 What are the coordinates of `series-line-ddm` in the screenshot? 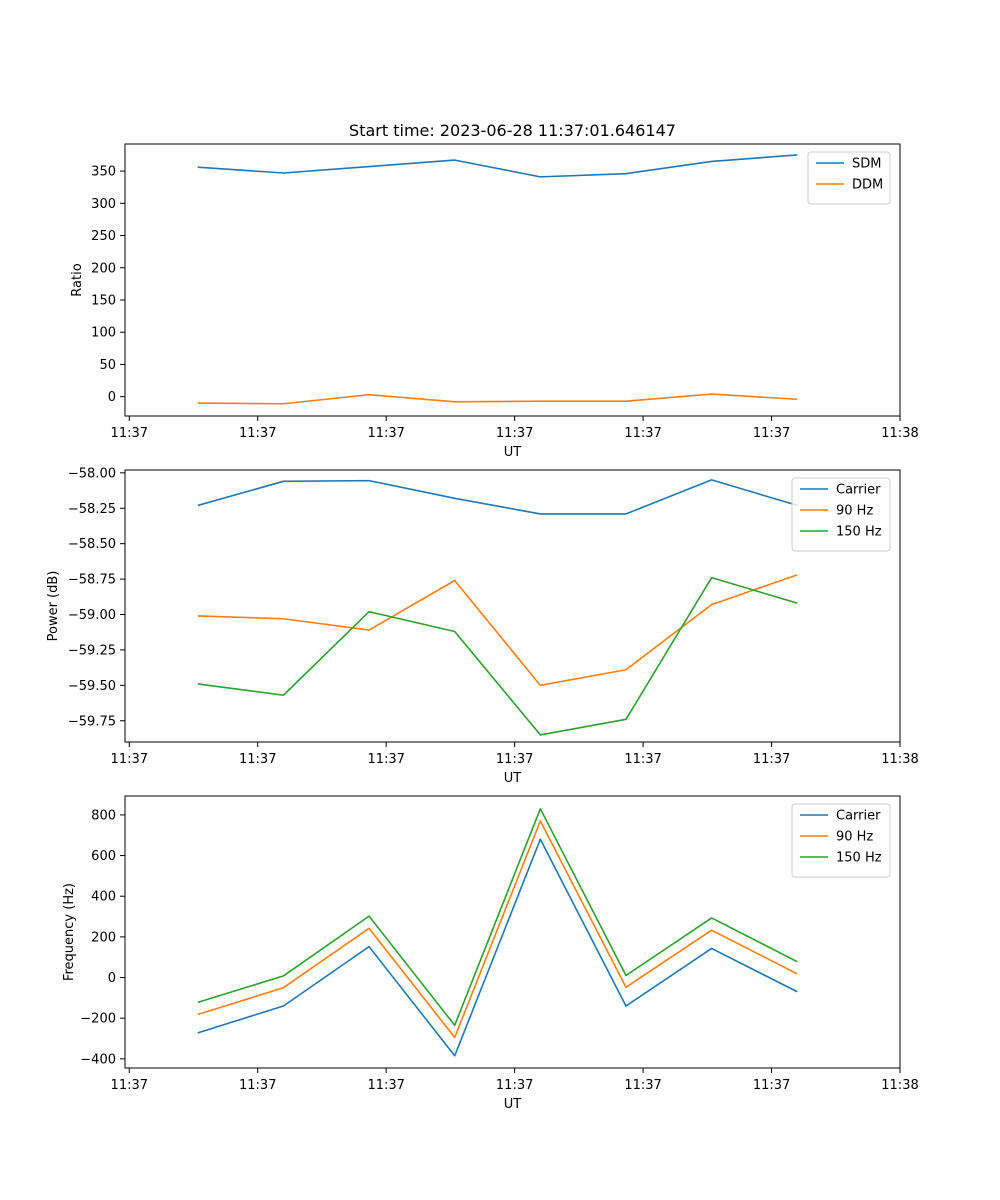 It's located at (497, 399).